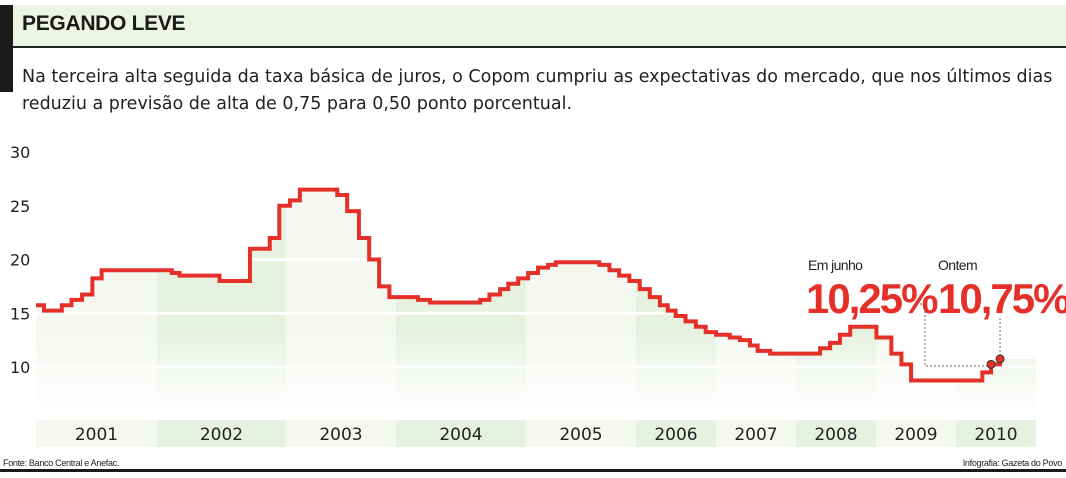 The height and width of the screenshot is (478, 1066). Describe the element at coordinates (539, 26) in the screenshot. I see `title-band` at that location.